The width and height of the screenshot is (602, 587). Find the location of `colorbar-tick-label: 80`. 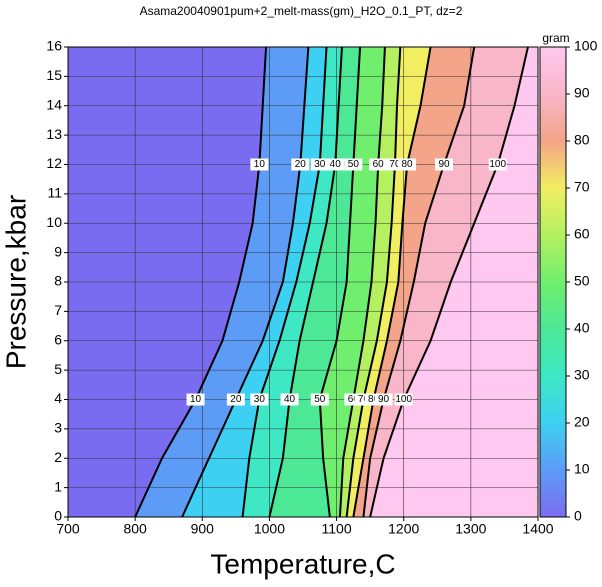

colorbar-tick-label: 80 is located at coordinates (582, 140).